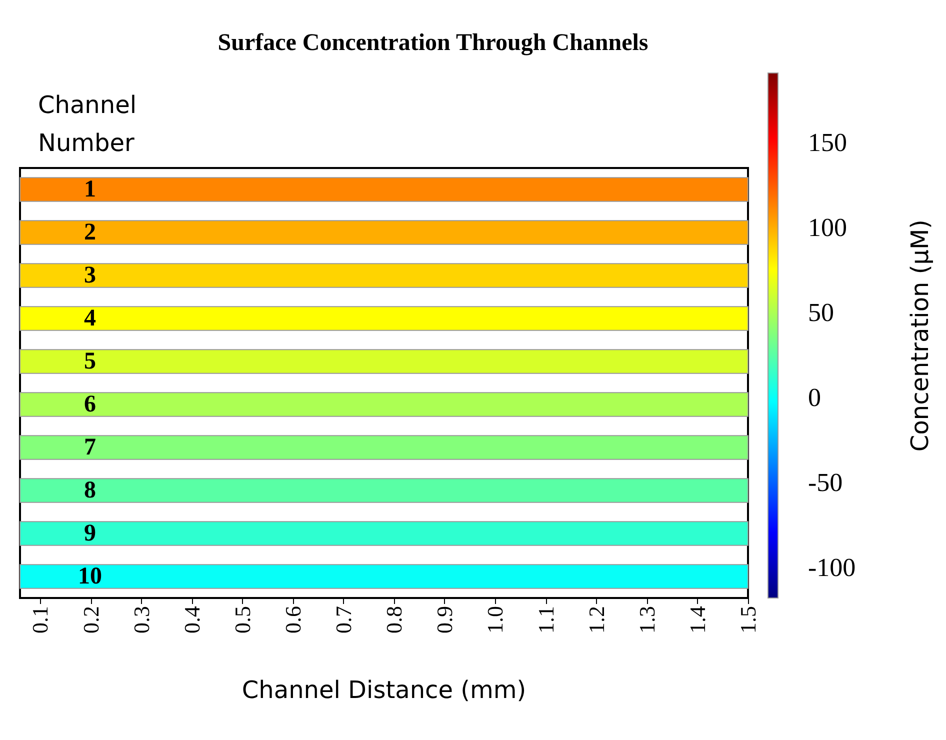  I want to click on chart-title: Surface Concentration Through Channels, so click(433, 43).